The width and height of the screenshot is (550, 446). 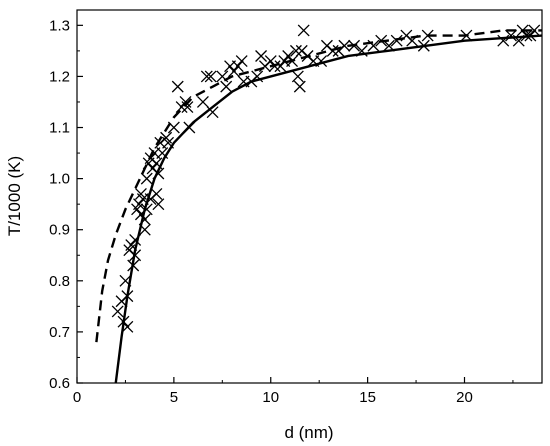 I want to click on y-tick-label: 0.8, so click(x=59, y=281).